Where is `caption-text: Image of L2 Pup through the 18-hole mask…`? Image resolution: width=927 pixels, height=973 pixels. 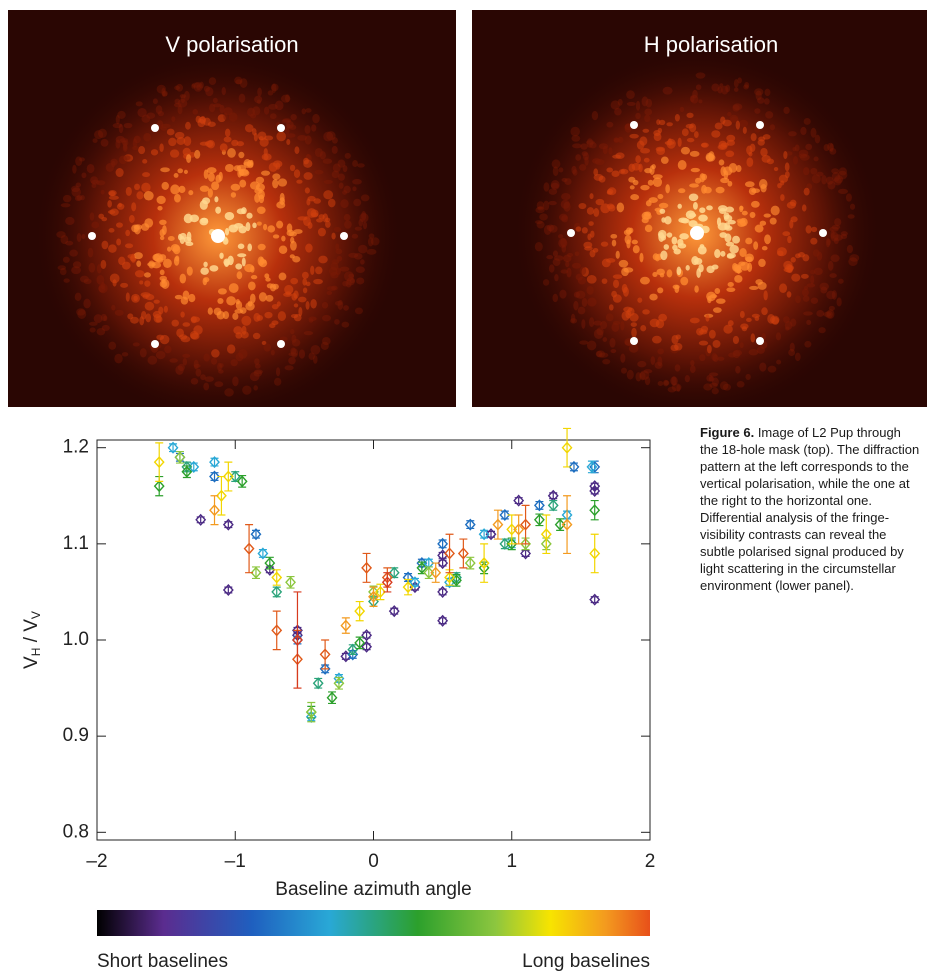
caption-text: Image of L2 Pup through the 18-hole mask… is located at coordinates (810, 509).